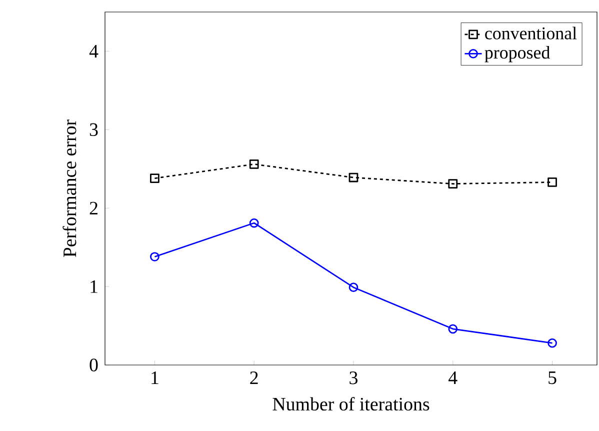 This screenshot has width=599, height=431. What do you see at coordinates (552, 378) in the screenshot?
I see `x-tick-label: 5` at bounding box center [552, 378].